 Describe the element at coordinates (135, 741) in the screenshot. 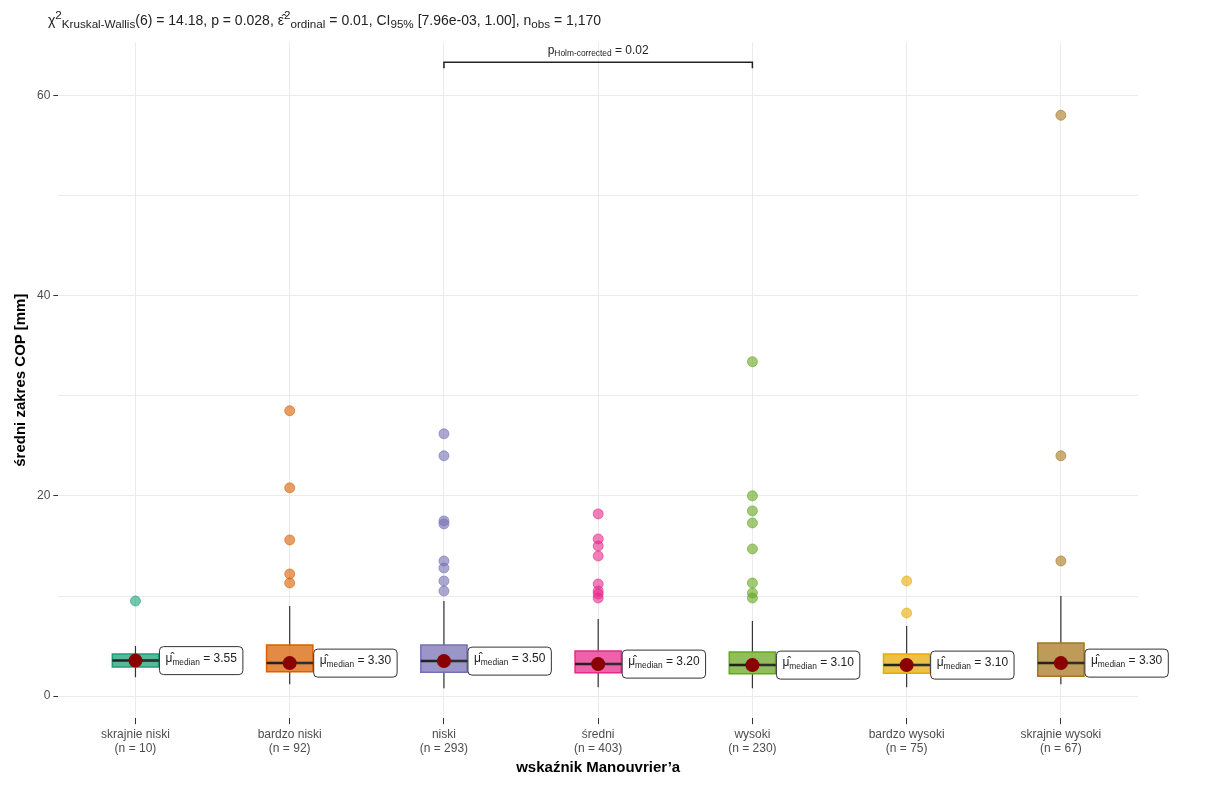

I see `x-tick-label: skrajnie niski (n = 10)` at that location.